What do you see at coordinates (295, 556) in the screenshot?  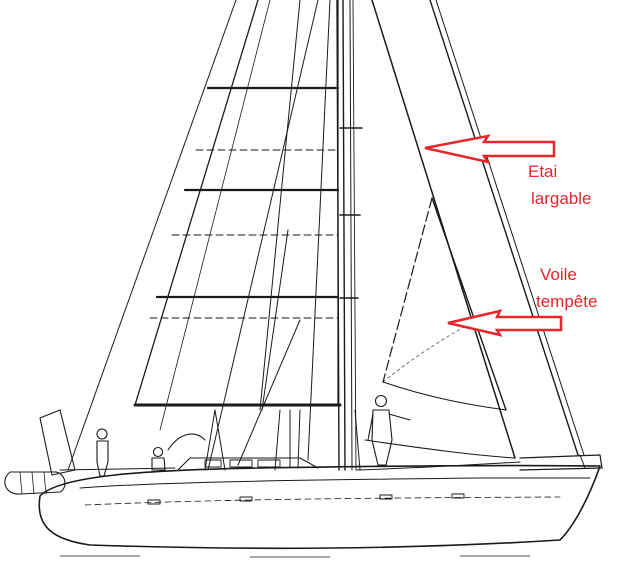 I see `waterline` at bounding box center [295, 556].